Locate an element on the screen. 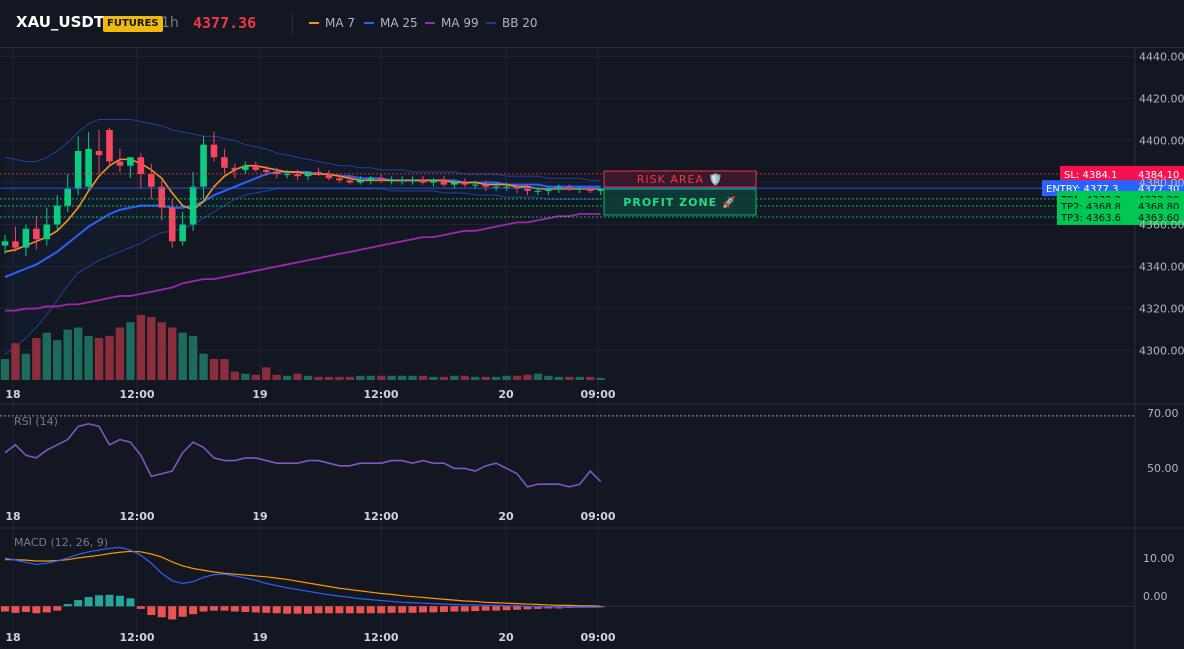 The image size is (1184, 649). price-axis-label: 4440.00 is located at coordinates (1161, 56).